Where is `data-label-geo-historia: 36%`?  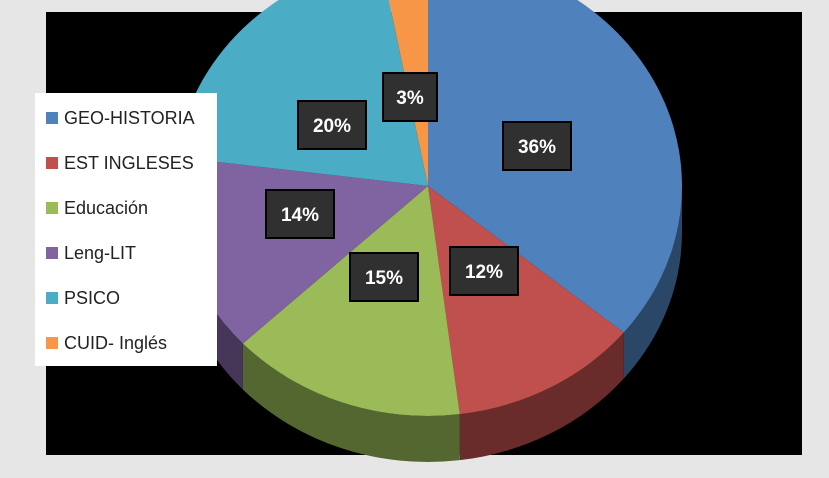
data-label-geo-historia: 36% is located at coordinates (537, 147).